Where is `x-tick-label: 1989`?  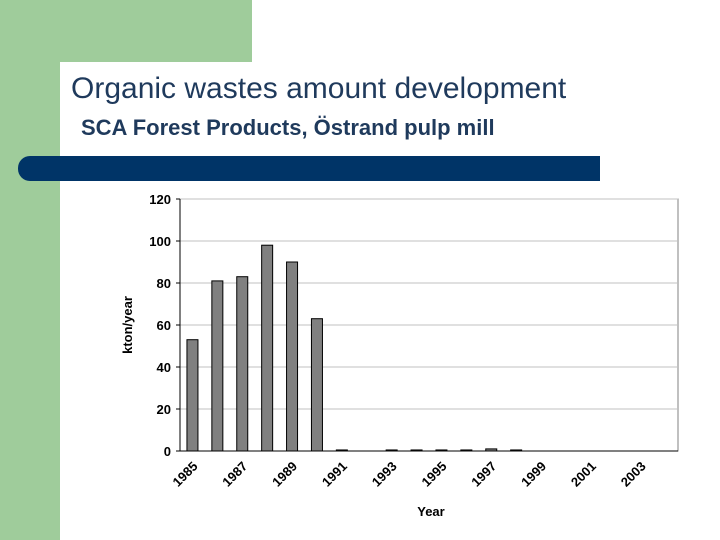
x-tick-label: 1989 is located at coordinates (284, 474).